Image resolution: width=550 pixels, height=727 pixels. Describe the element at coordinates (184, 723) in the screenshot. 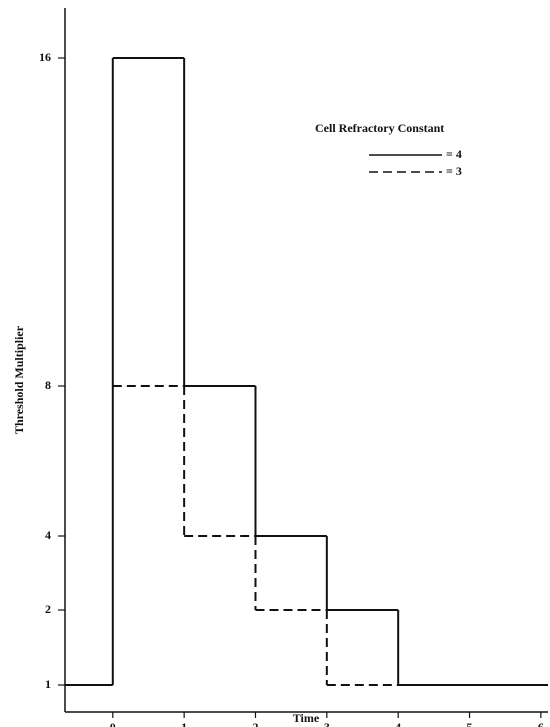

I see `x-tick-label: 1` at that location.